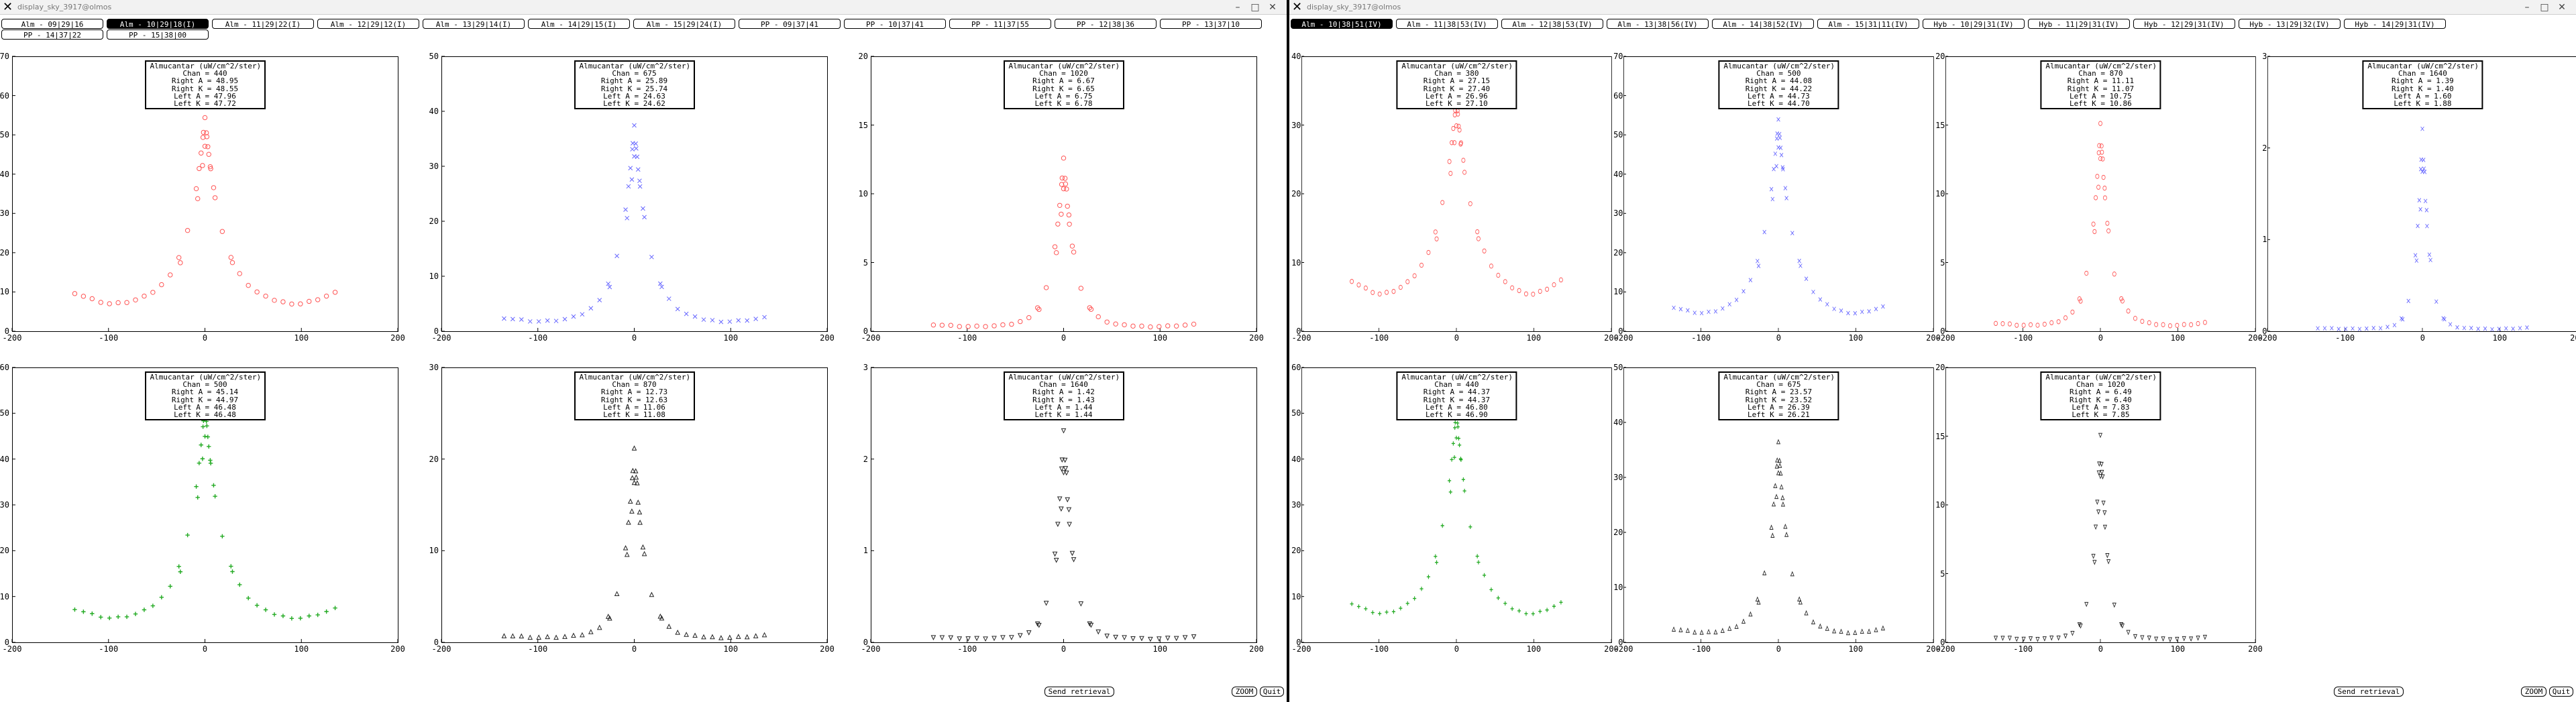 The width and height of the screenshot is (2576, 702). What do you see at coordinates (1456, 88) in the screenshot?
I see `legend-line: Right K = 27.40` at bounding box center [1456, 88].